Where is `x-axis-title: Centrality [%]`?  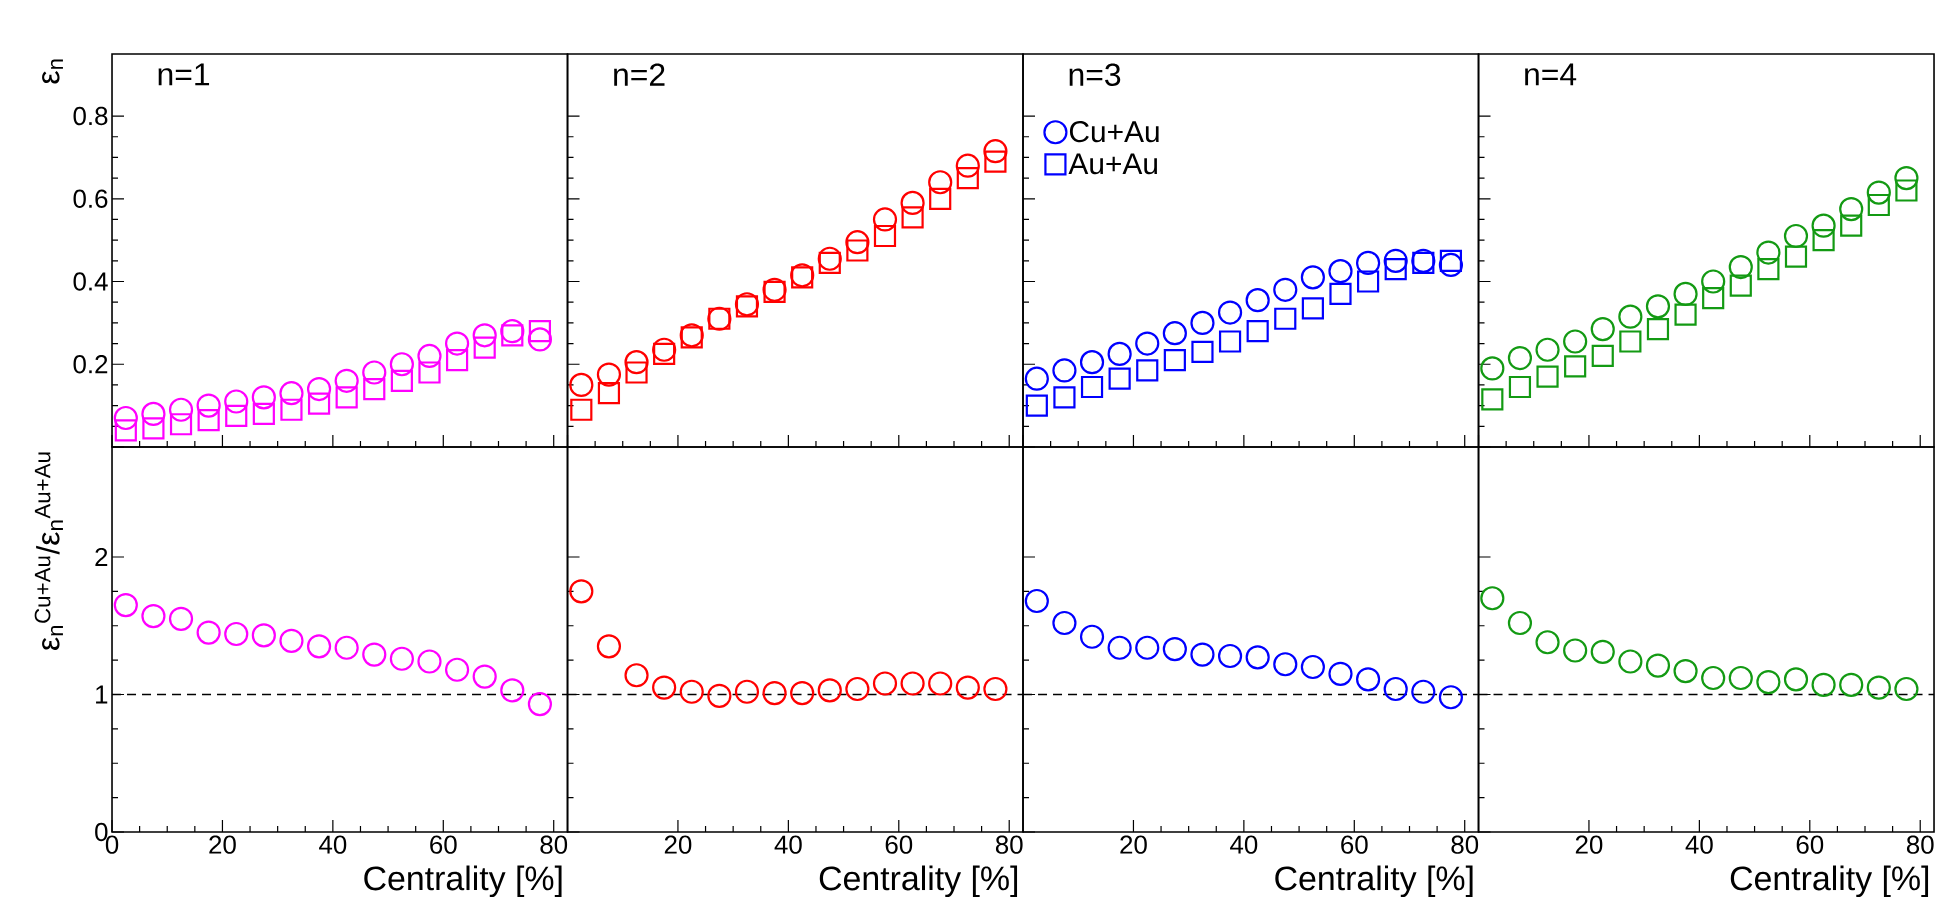
x-axis-title: Centrality [%] is located at coordinates (1829, 881).